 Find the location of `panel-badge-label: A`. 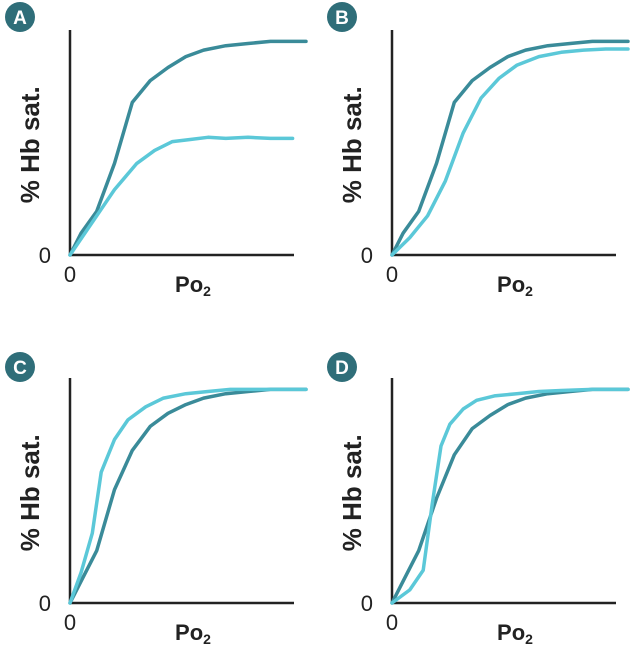

panel-badge-label: A is located at coordinates (20, 18).